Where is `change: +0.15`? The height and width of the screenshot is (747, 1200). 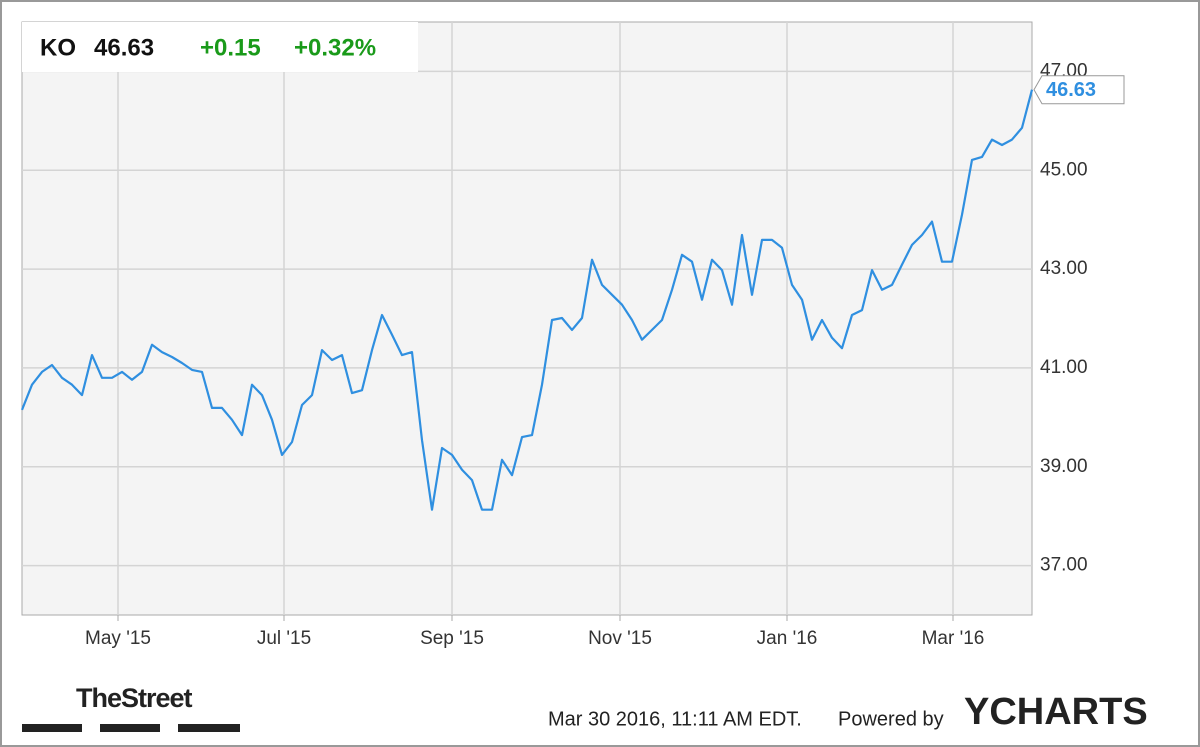
change: +0.15 is located at coordinates (230, 47).